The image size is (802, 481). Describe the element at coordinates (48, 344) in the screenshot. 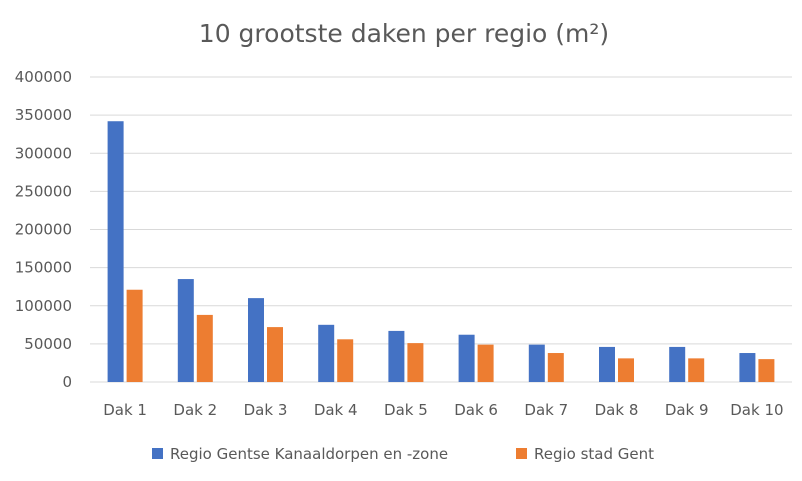

I see `y-tick-label: 50000` at that location.